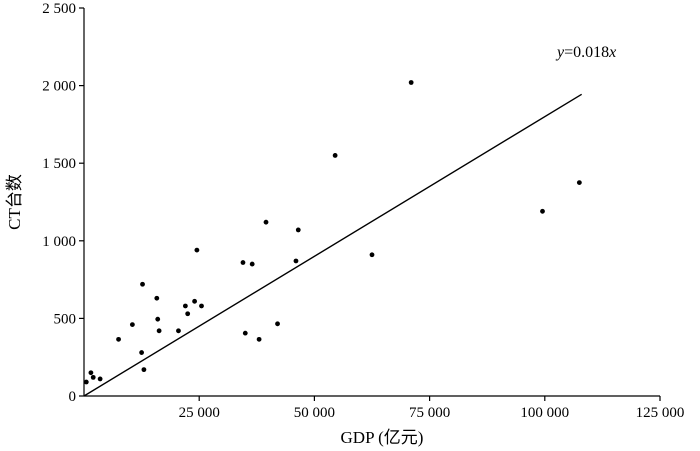  What do you see at coordinates (544, 413) in the screenshot?
I see `x-tick-label: 100 000` at bounding box center [544, 413].